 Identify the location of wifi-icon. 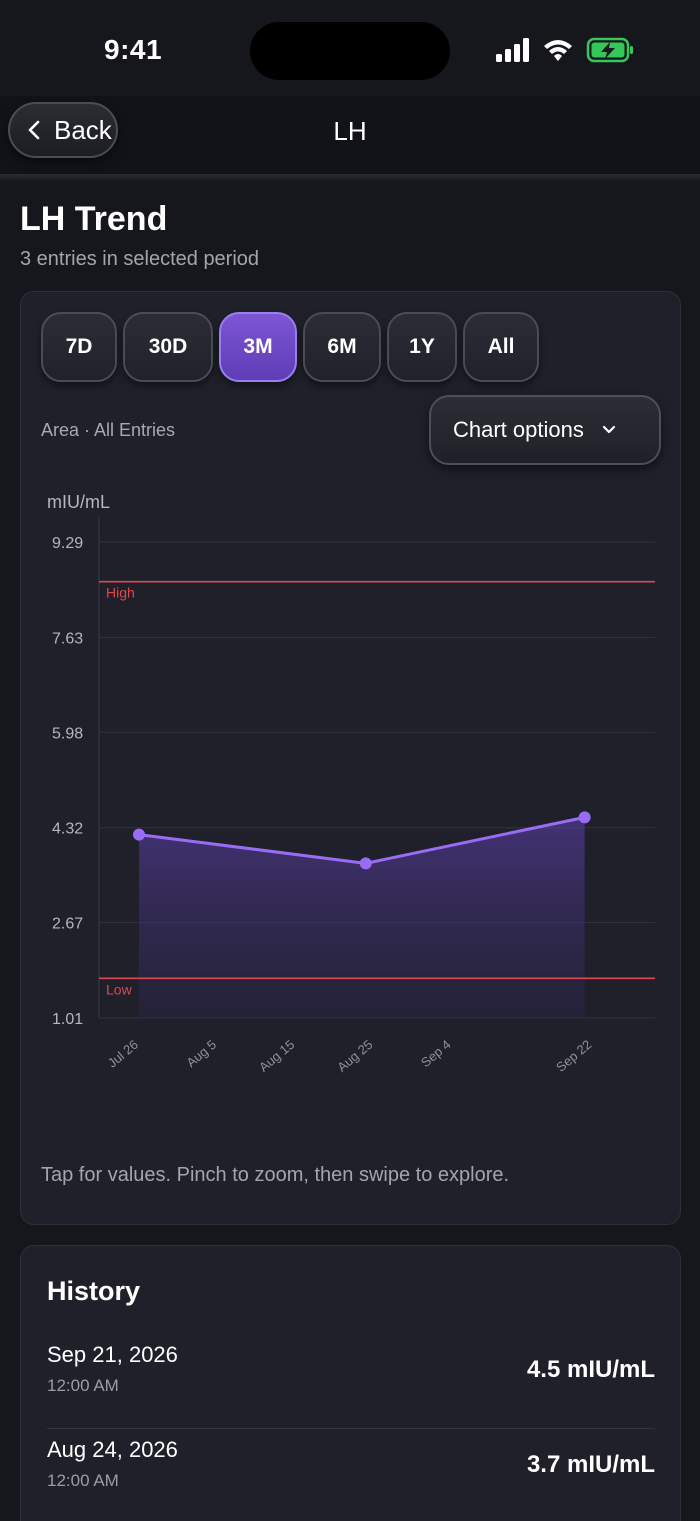
(558, 50).